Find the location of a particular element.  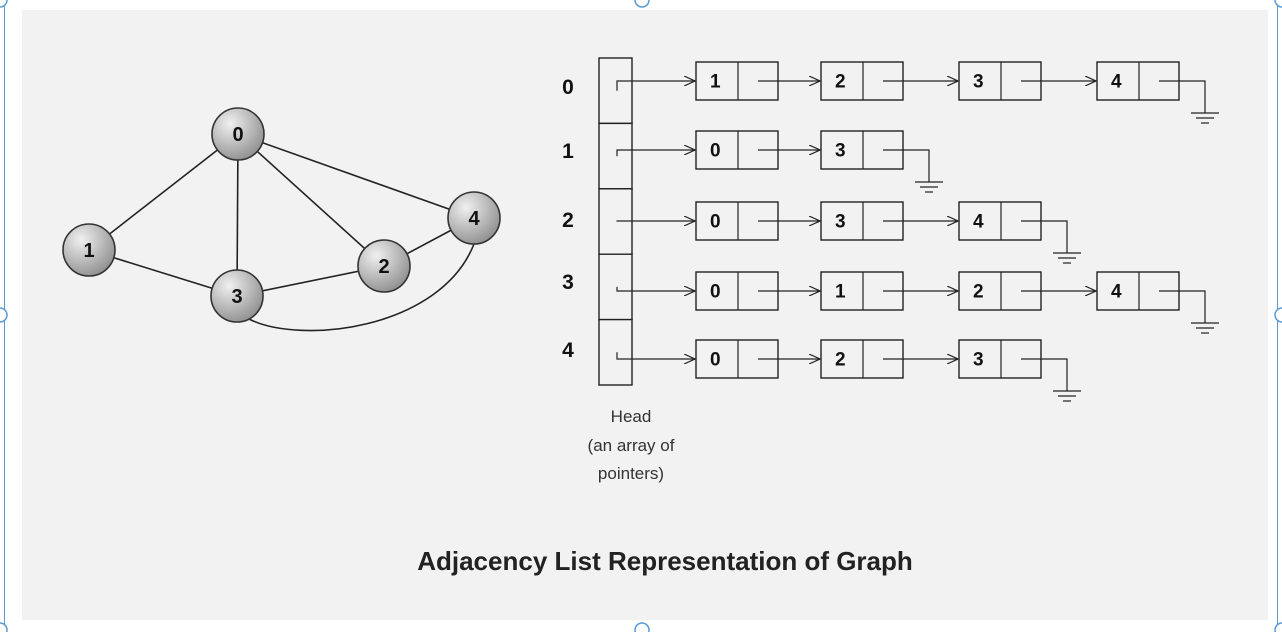

list-node-value-4-1: 2 is located at coordinates (840, 360).